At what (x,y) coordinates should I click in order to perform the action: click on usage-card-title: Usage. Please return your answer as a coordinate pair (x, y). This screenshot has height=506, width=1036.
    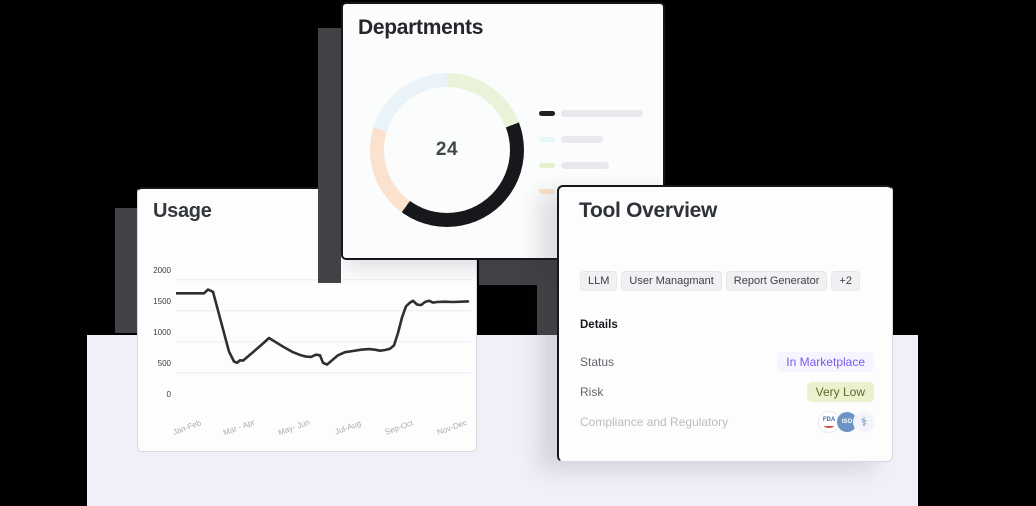
    Looking at the image, I should click on (182, 211).